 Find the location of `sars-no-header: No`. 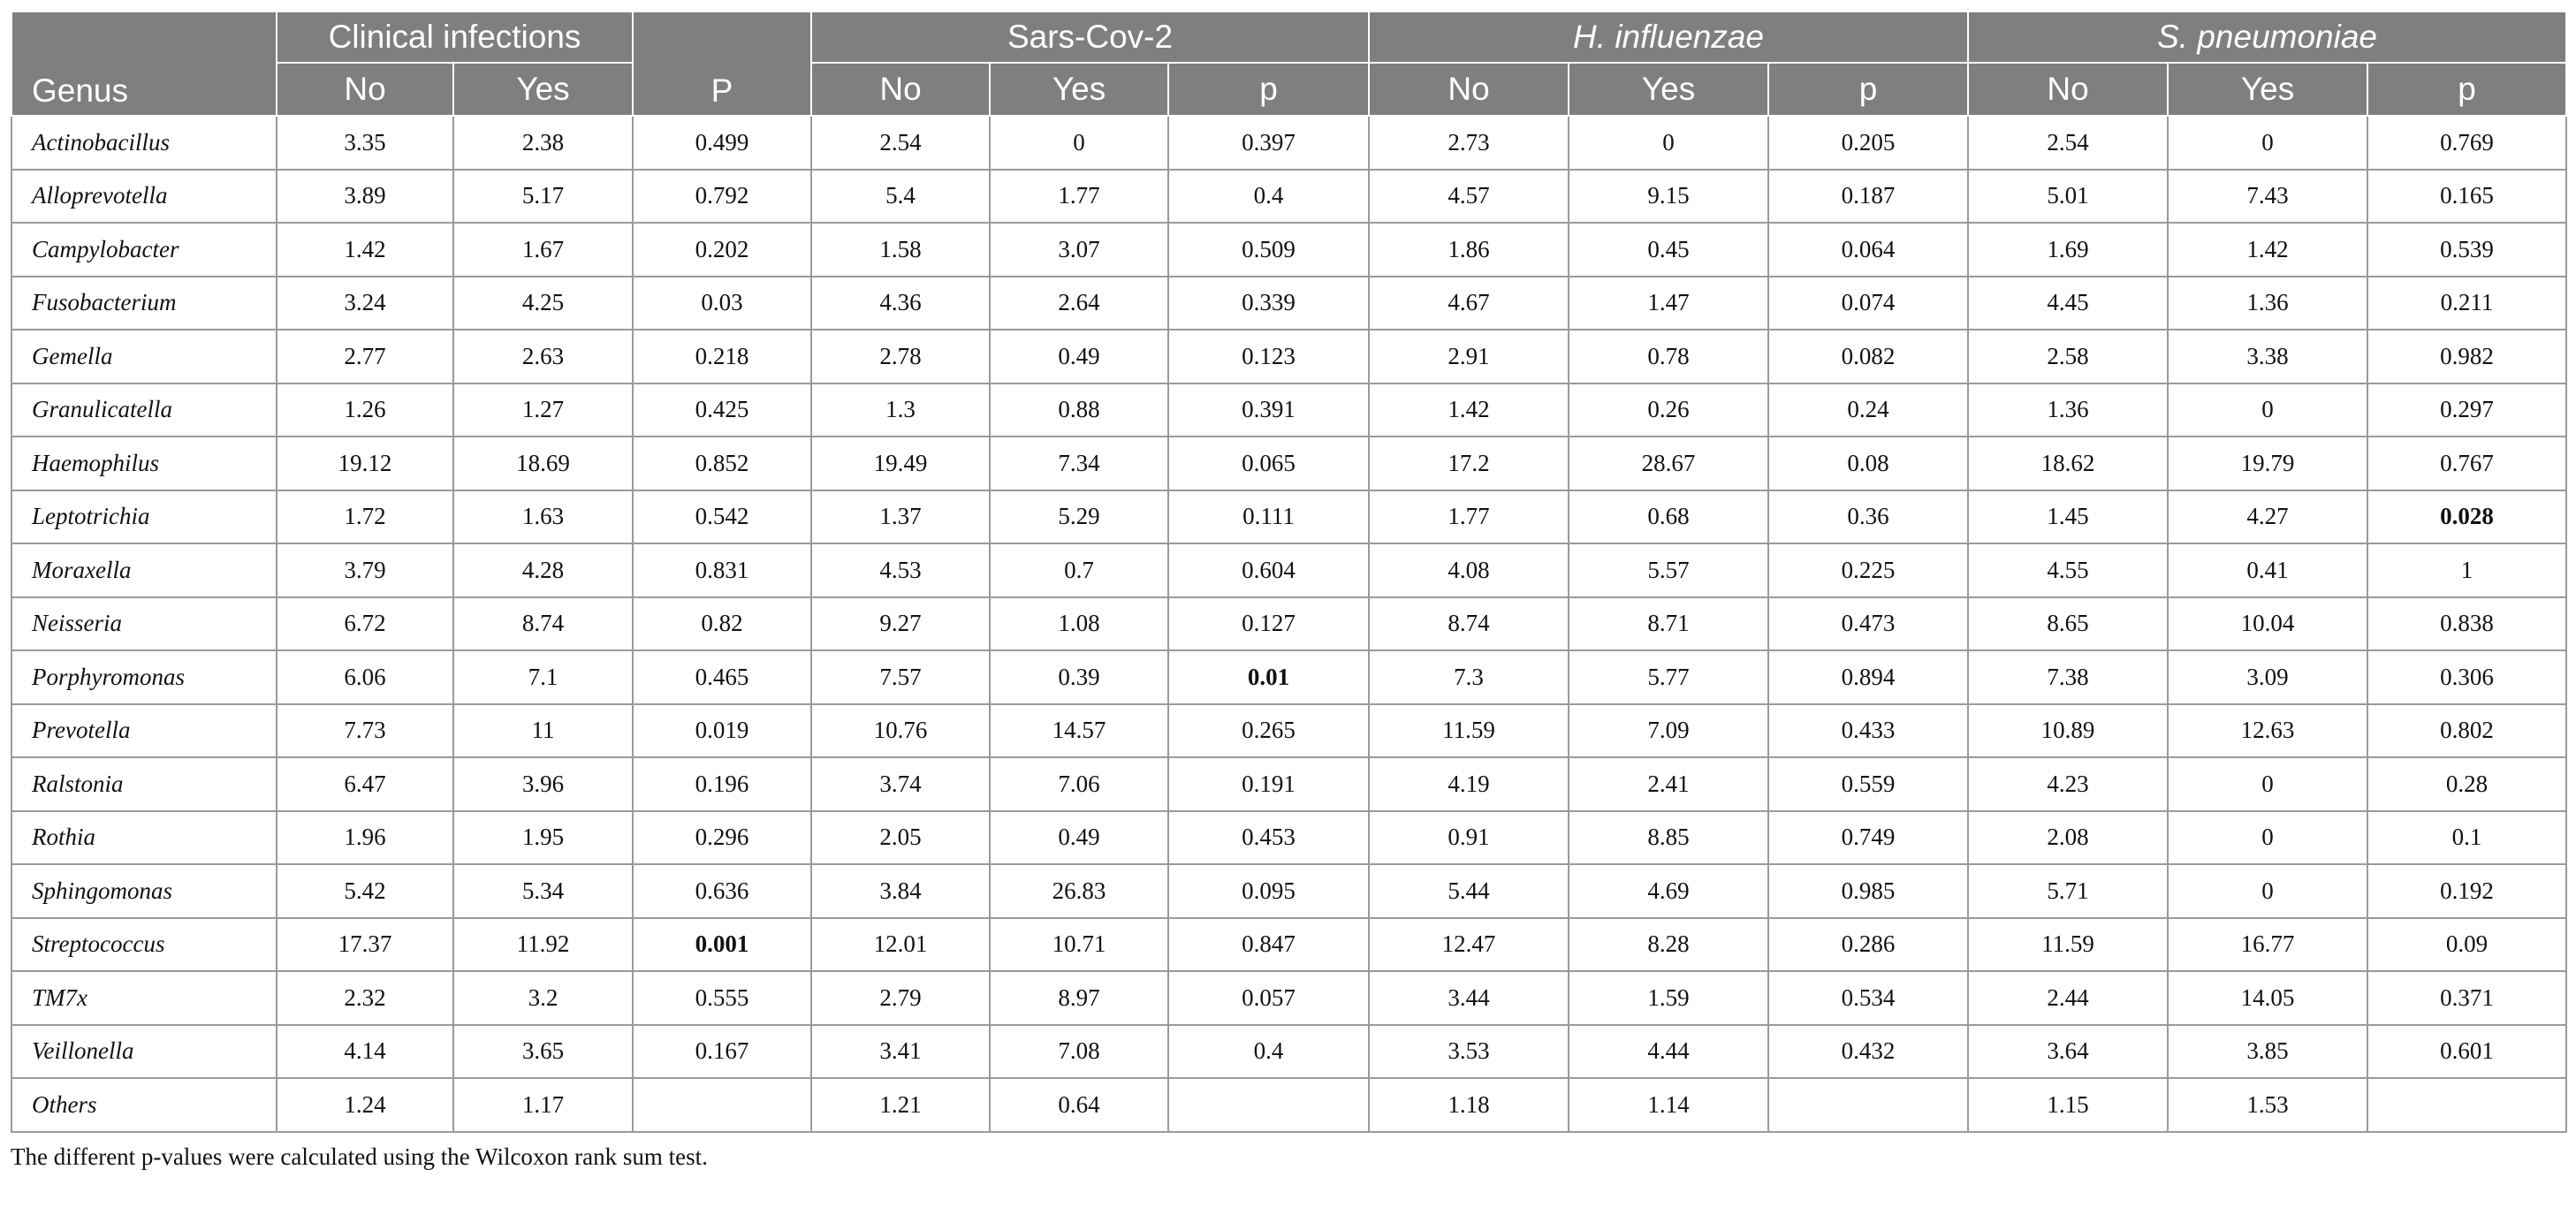

sars-no-header: No is located at coordinates (901, 90).